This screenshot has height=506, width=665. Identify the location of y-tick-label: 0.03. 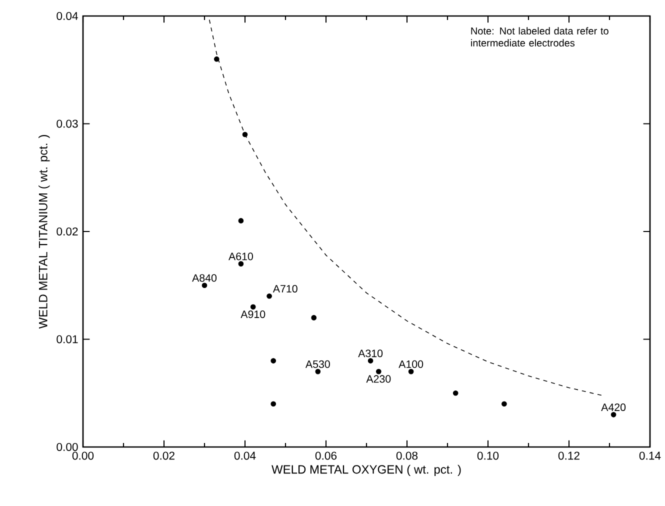
(67, 124).